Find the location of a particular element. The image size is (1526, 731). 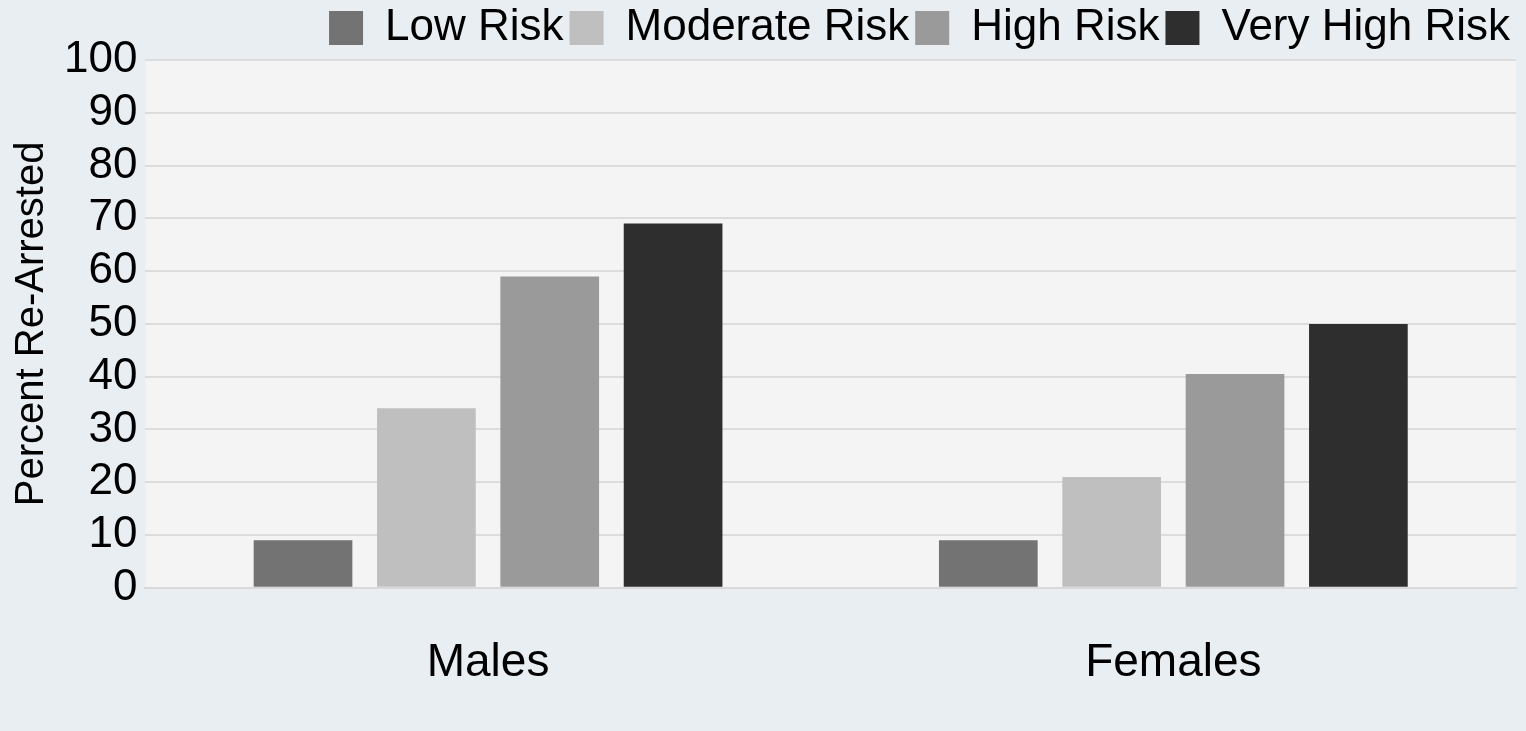

x-tick-label: Males is located at coordinates (488, 660).